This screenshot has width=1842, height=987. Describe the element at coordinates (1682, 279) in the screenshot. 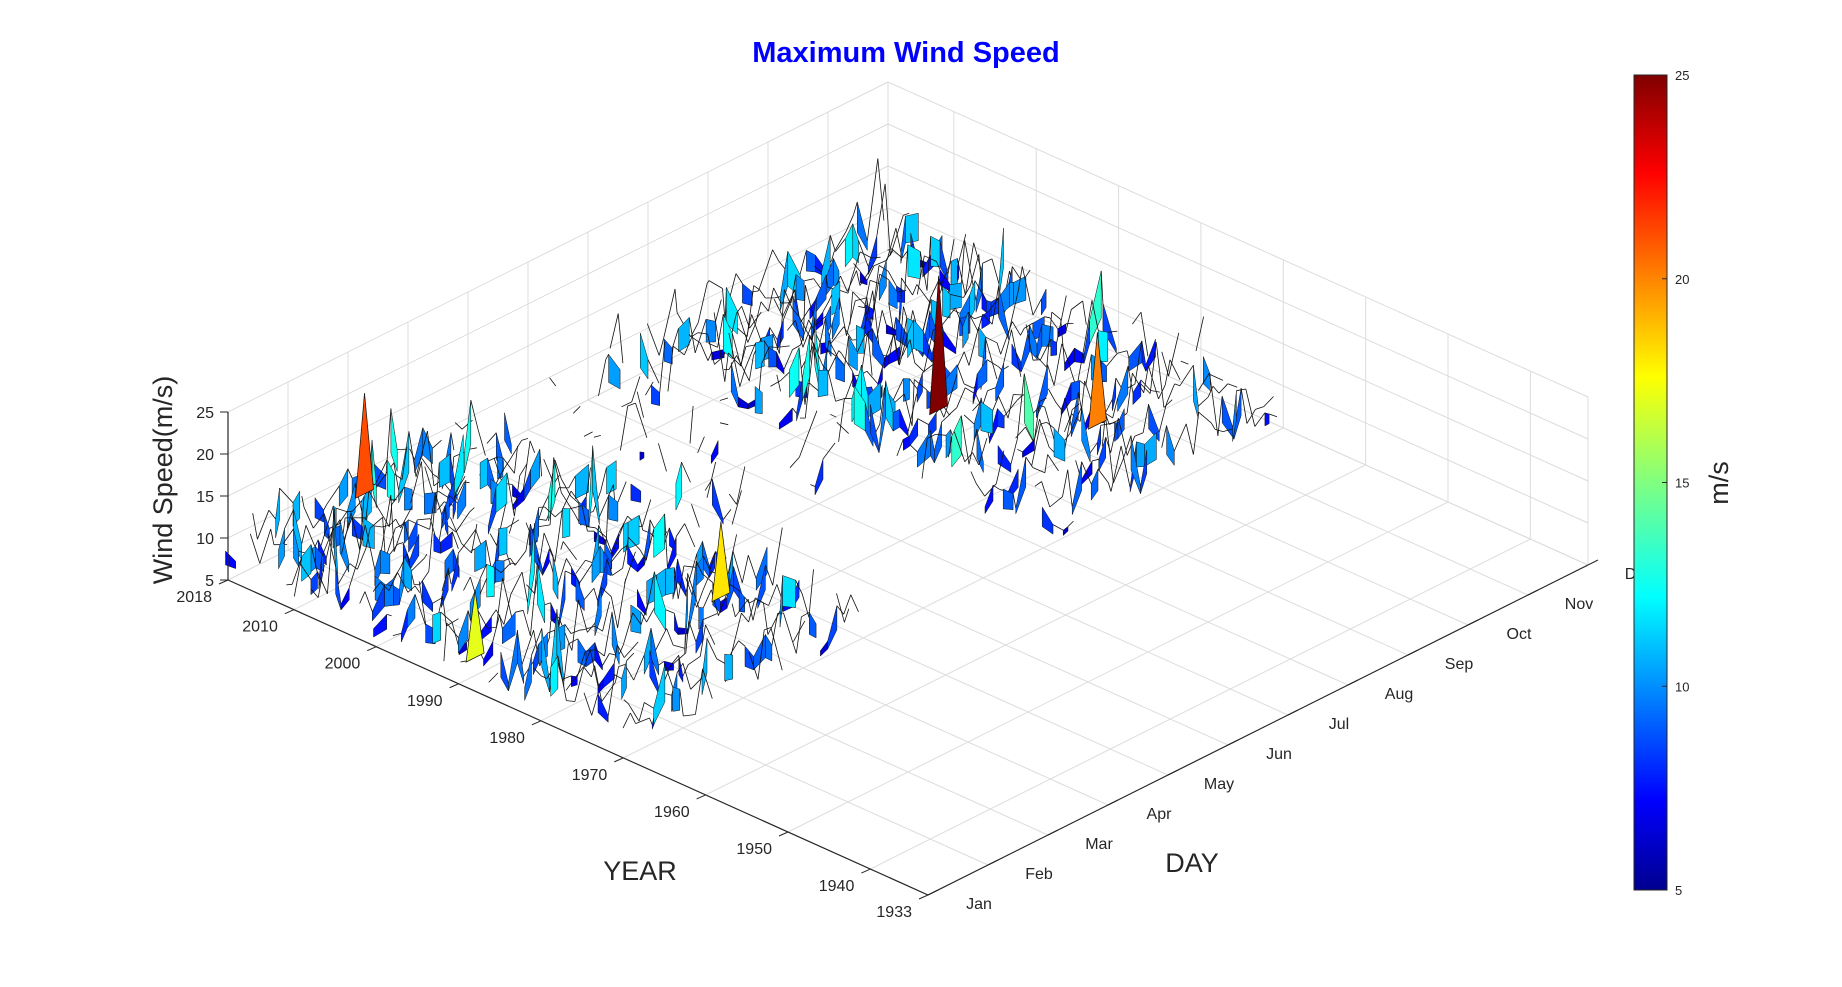

I see `colorbar-tick-label: 20` at that location.